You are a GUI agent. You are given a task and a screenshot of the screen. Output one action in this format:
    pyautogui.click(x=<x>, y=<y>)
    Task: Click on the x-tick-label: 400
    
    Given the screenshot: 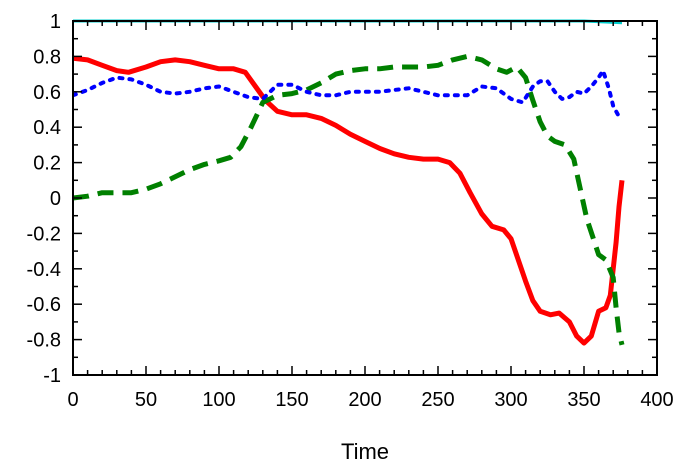 What is the action you would take?
    pyautogui.click(x=656, y=400)
    